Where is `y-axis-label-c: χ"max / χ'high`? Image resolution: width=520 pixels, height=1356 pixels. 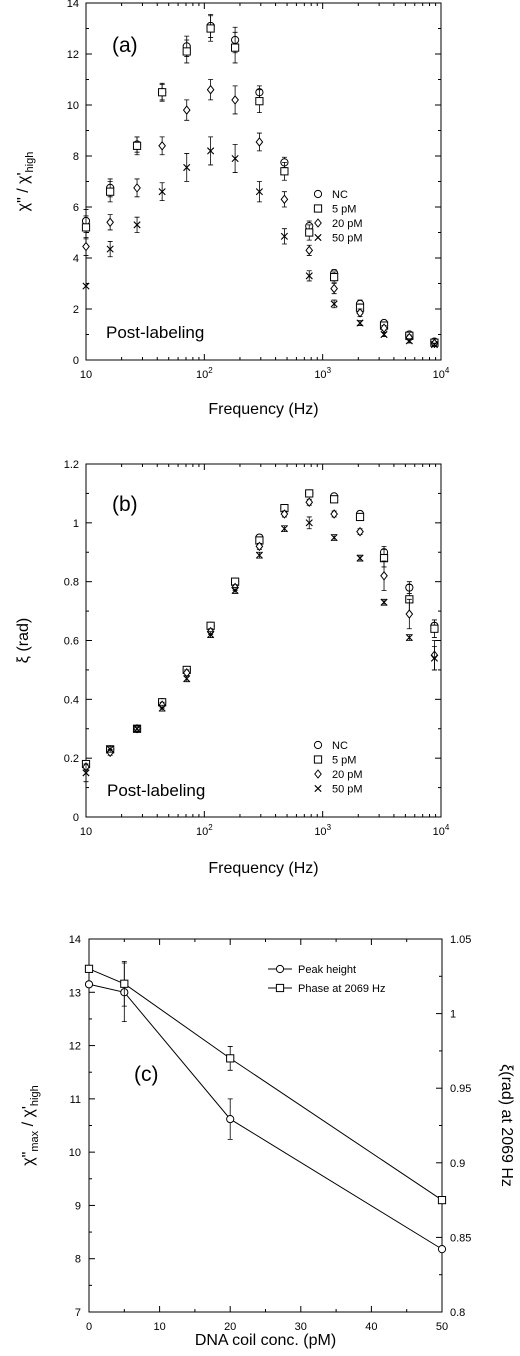
y-axis-label-c: χ"max / χ'high is located at coordinates (30, 1125).